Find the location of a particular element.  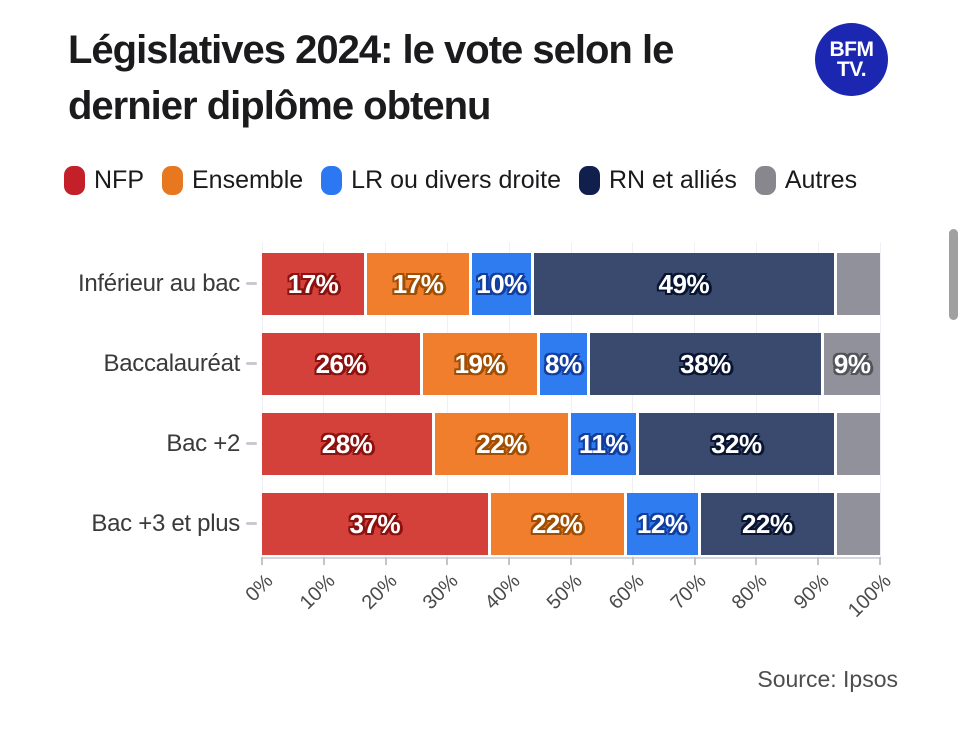

bar-segment-label: 38% is located at coordinates (705, 363).